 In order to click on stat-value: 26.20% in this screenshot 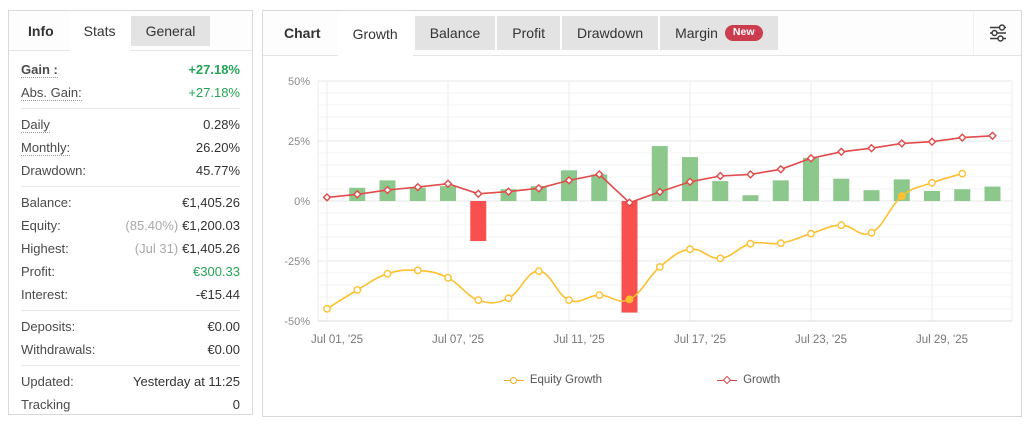, I will do `click(218, 147)`.